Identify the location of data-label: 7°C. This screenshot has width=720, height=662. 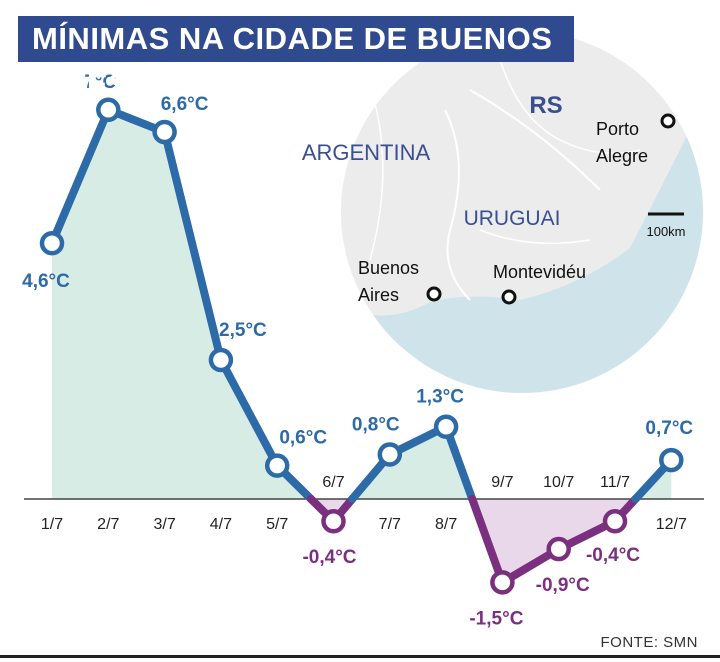
(100, 82).